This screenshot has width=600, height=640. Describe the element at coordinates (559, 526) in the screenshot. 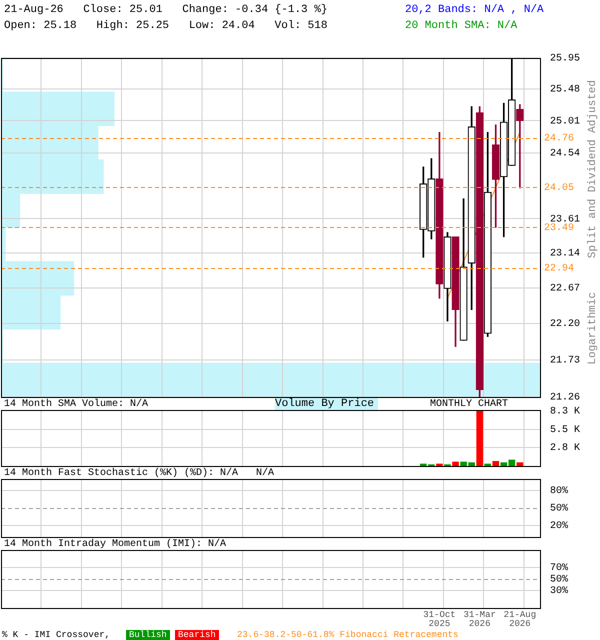

I see `y-tick-label: 20%` at that location.